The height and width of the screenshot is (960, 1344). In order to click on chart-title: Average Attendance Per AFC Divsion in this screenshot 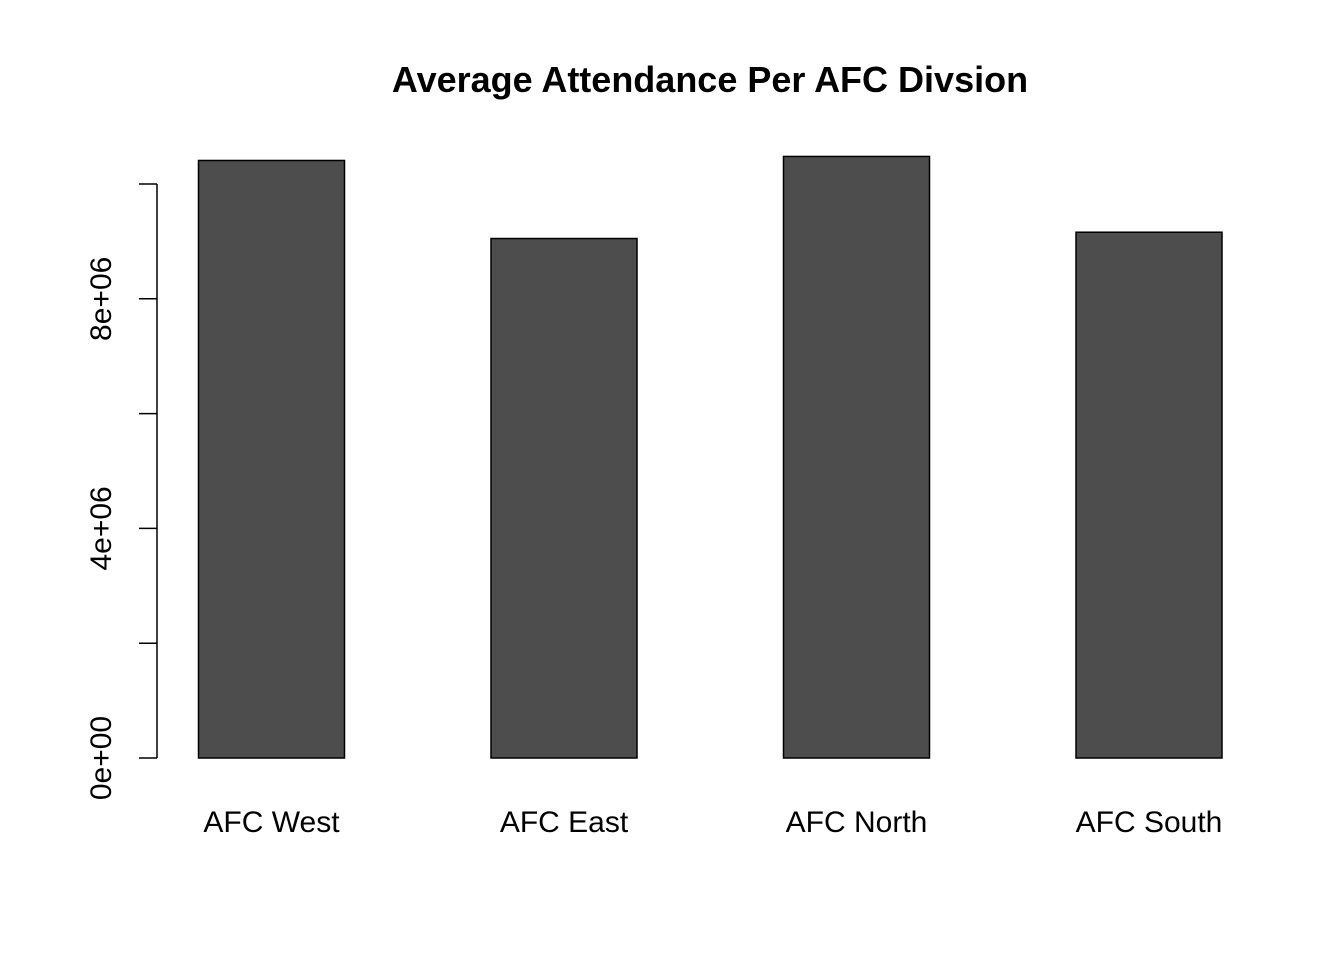, I will do `click(710, 79)`.